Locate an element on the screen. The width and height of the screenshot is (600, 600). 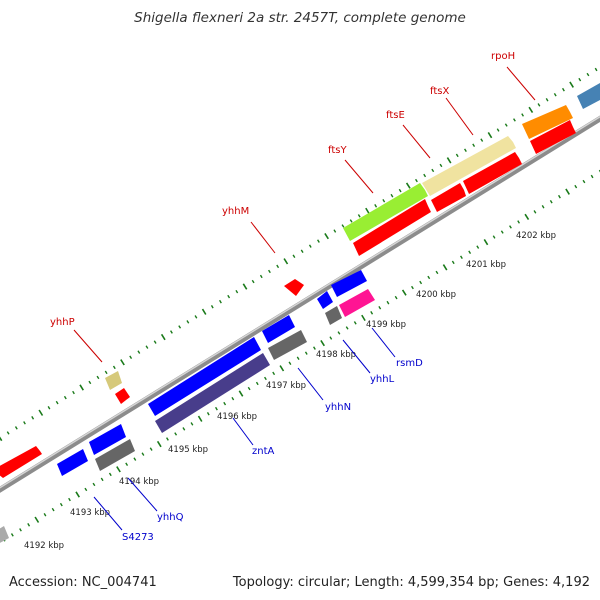
scale-label-4200: 4200 kbp is located at coordinates (436, 295).